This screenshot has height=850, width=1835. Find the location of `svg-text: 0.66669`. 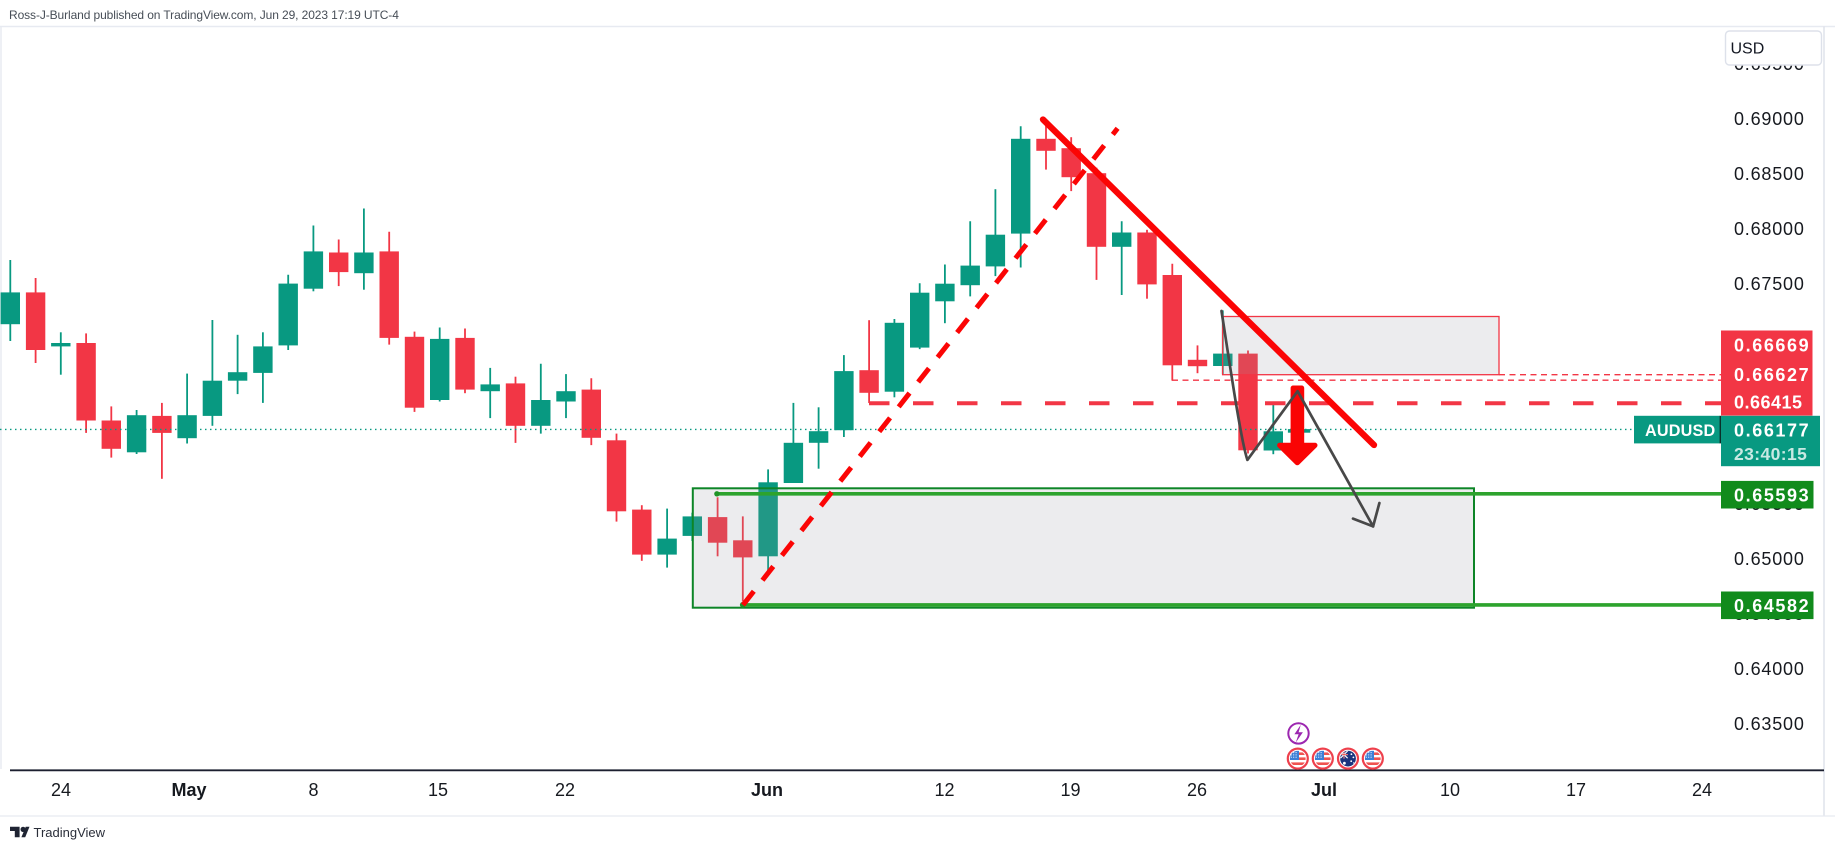

svg-text: 0.66669 is located at coordinates (1772, 345).